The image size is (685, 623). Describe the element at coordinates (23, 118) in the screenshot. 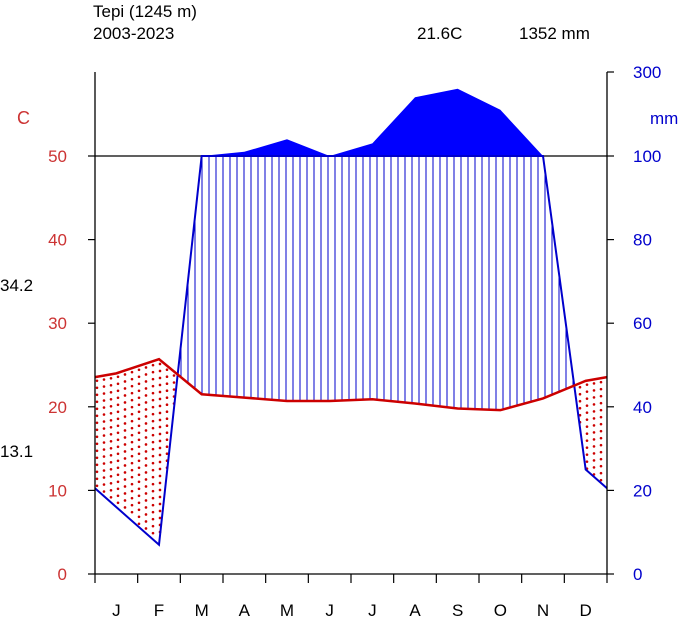

I see `left-axis-unit: C` at that location.